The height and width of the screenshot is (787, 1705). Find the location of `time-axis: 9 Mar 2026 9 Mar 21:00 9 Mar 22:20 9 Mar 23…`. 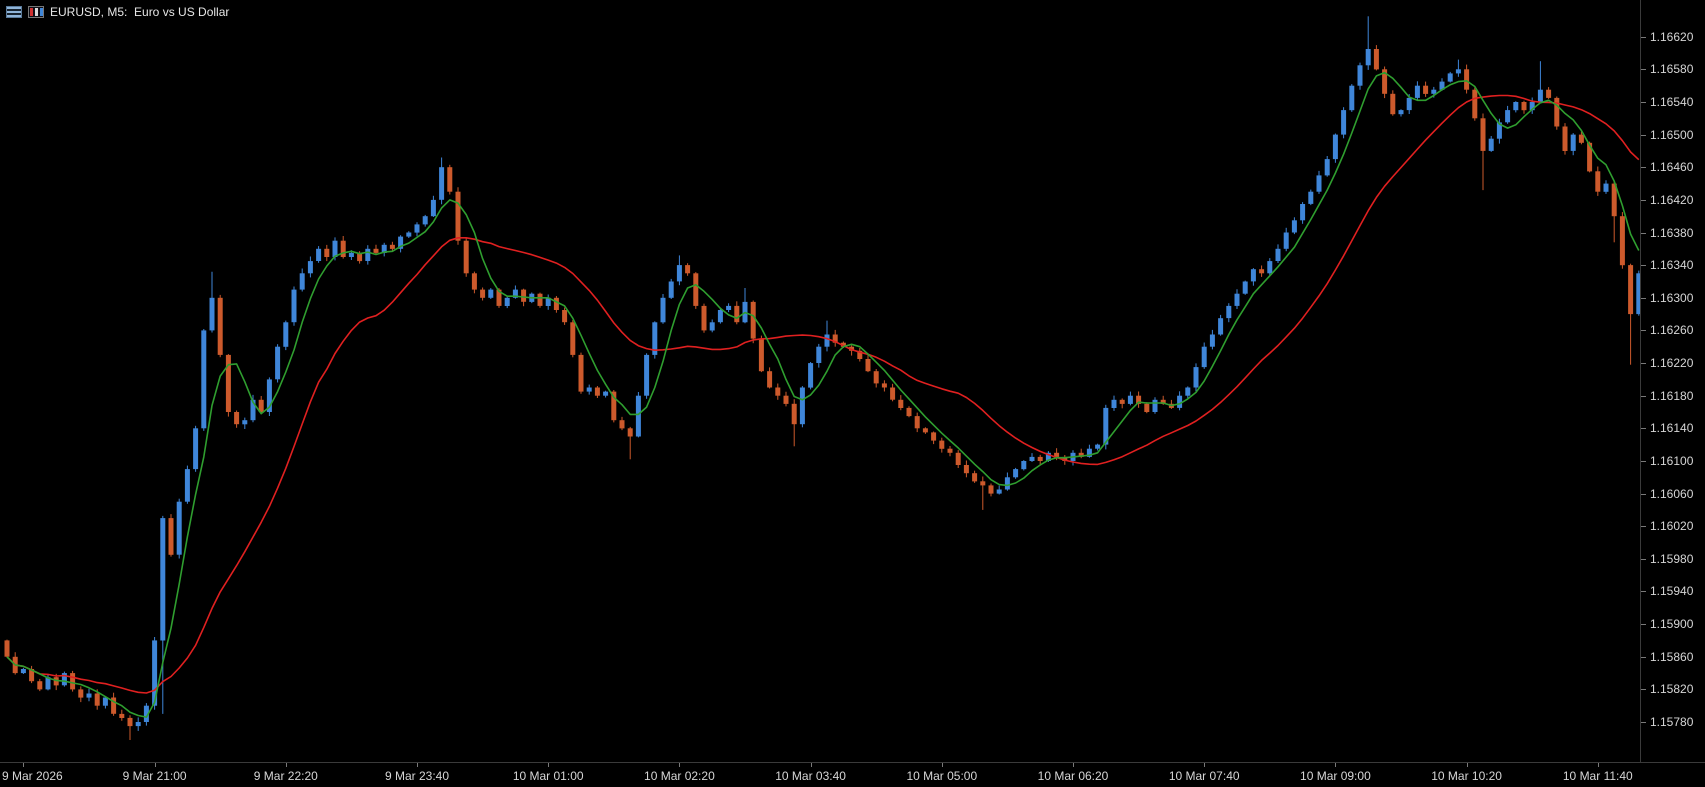

time-axis: 9 Mar 2026 9 Mar 21:00 9 Mar 22:20 9 Mar 23… is located at coordinates (852, 774).